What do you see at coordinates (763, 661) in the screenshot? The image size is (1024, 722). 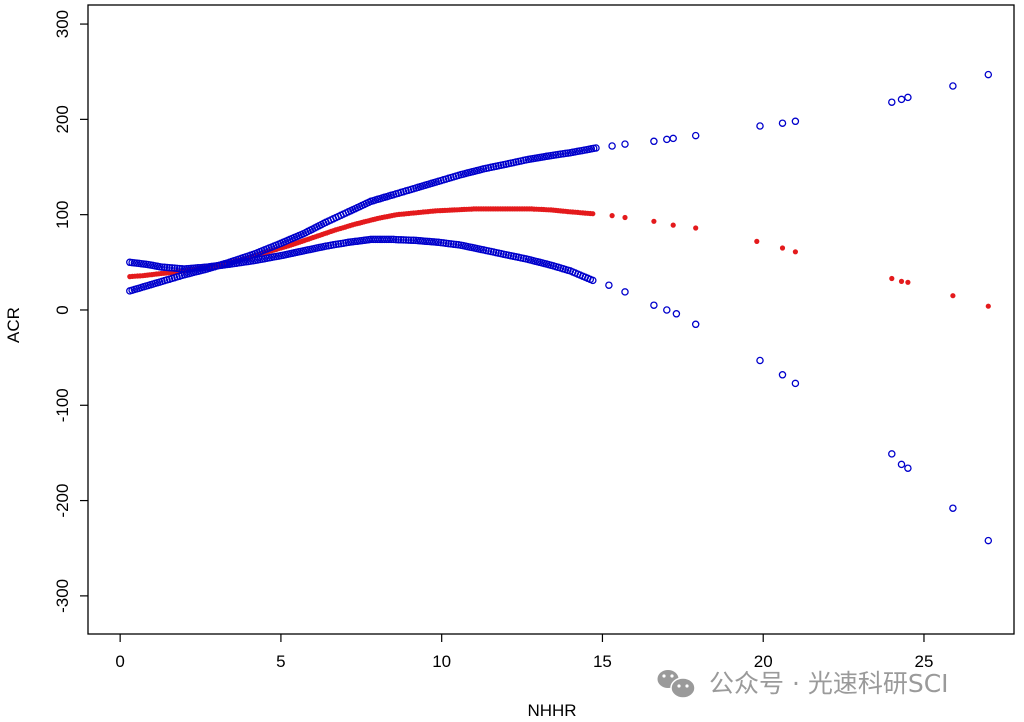 I see `x-tick-label: 20` at bounding box center [763, 661].